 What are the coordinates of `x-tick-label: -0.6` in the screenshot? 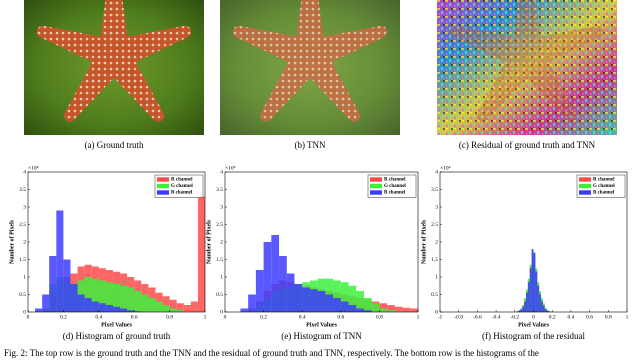 It's located at (477, 317).